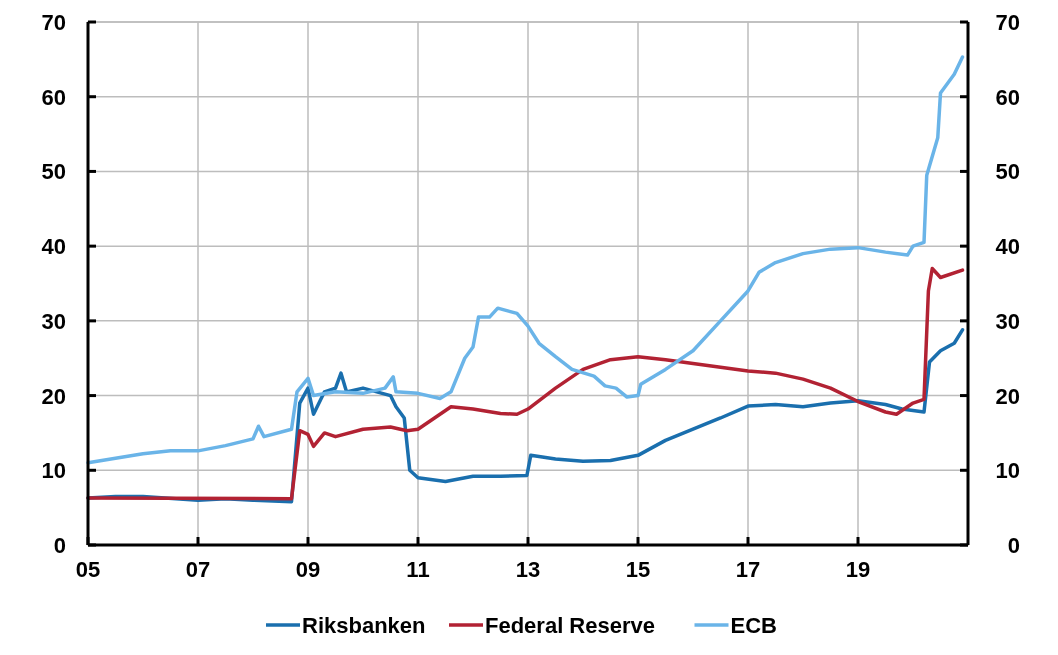  Describe the element at coordinates (53, 22) in the screenshot. I see `y-tick-label: 70` at that location.